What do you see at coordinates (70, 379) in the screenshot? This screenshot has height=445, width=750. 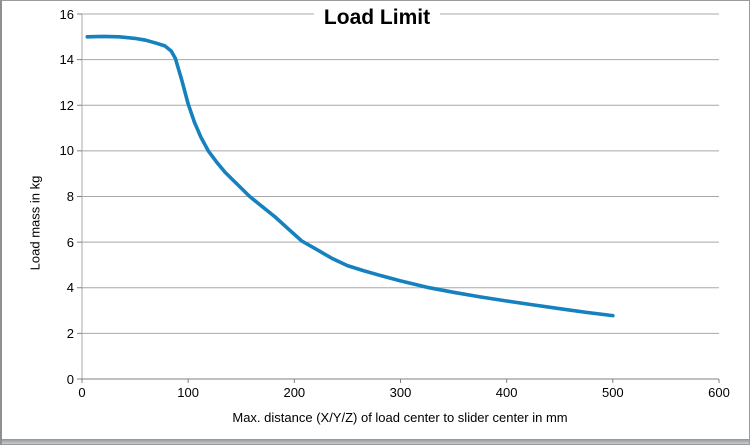 I see `y-tick-label: 0` at bounding box center [70, 379].